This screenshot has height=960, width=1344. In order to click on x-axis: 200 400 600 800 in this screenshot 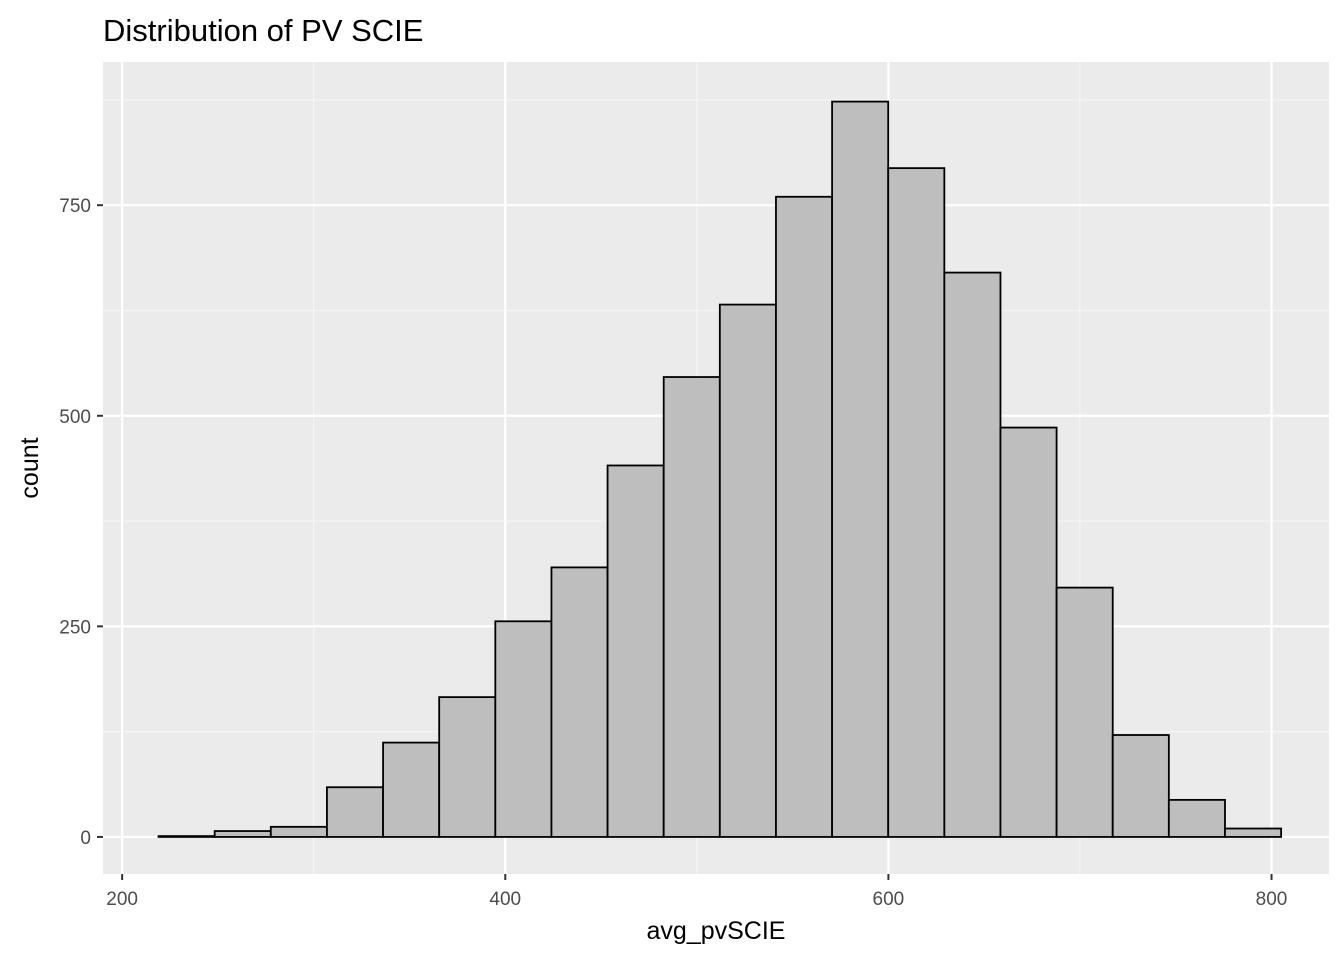, I will do `click(696, 892)`.